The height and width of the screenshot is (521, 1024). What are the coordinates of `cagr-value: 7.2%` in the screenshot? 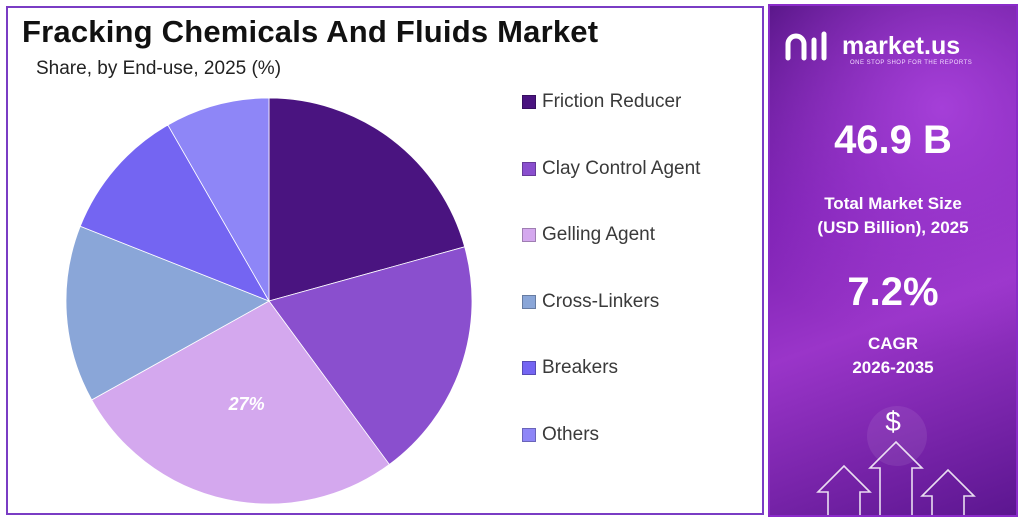 It's located at (893, 292).